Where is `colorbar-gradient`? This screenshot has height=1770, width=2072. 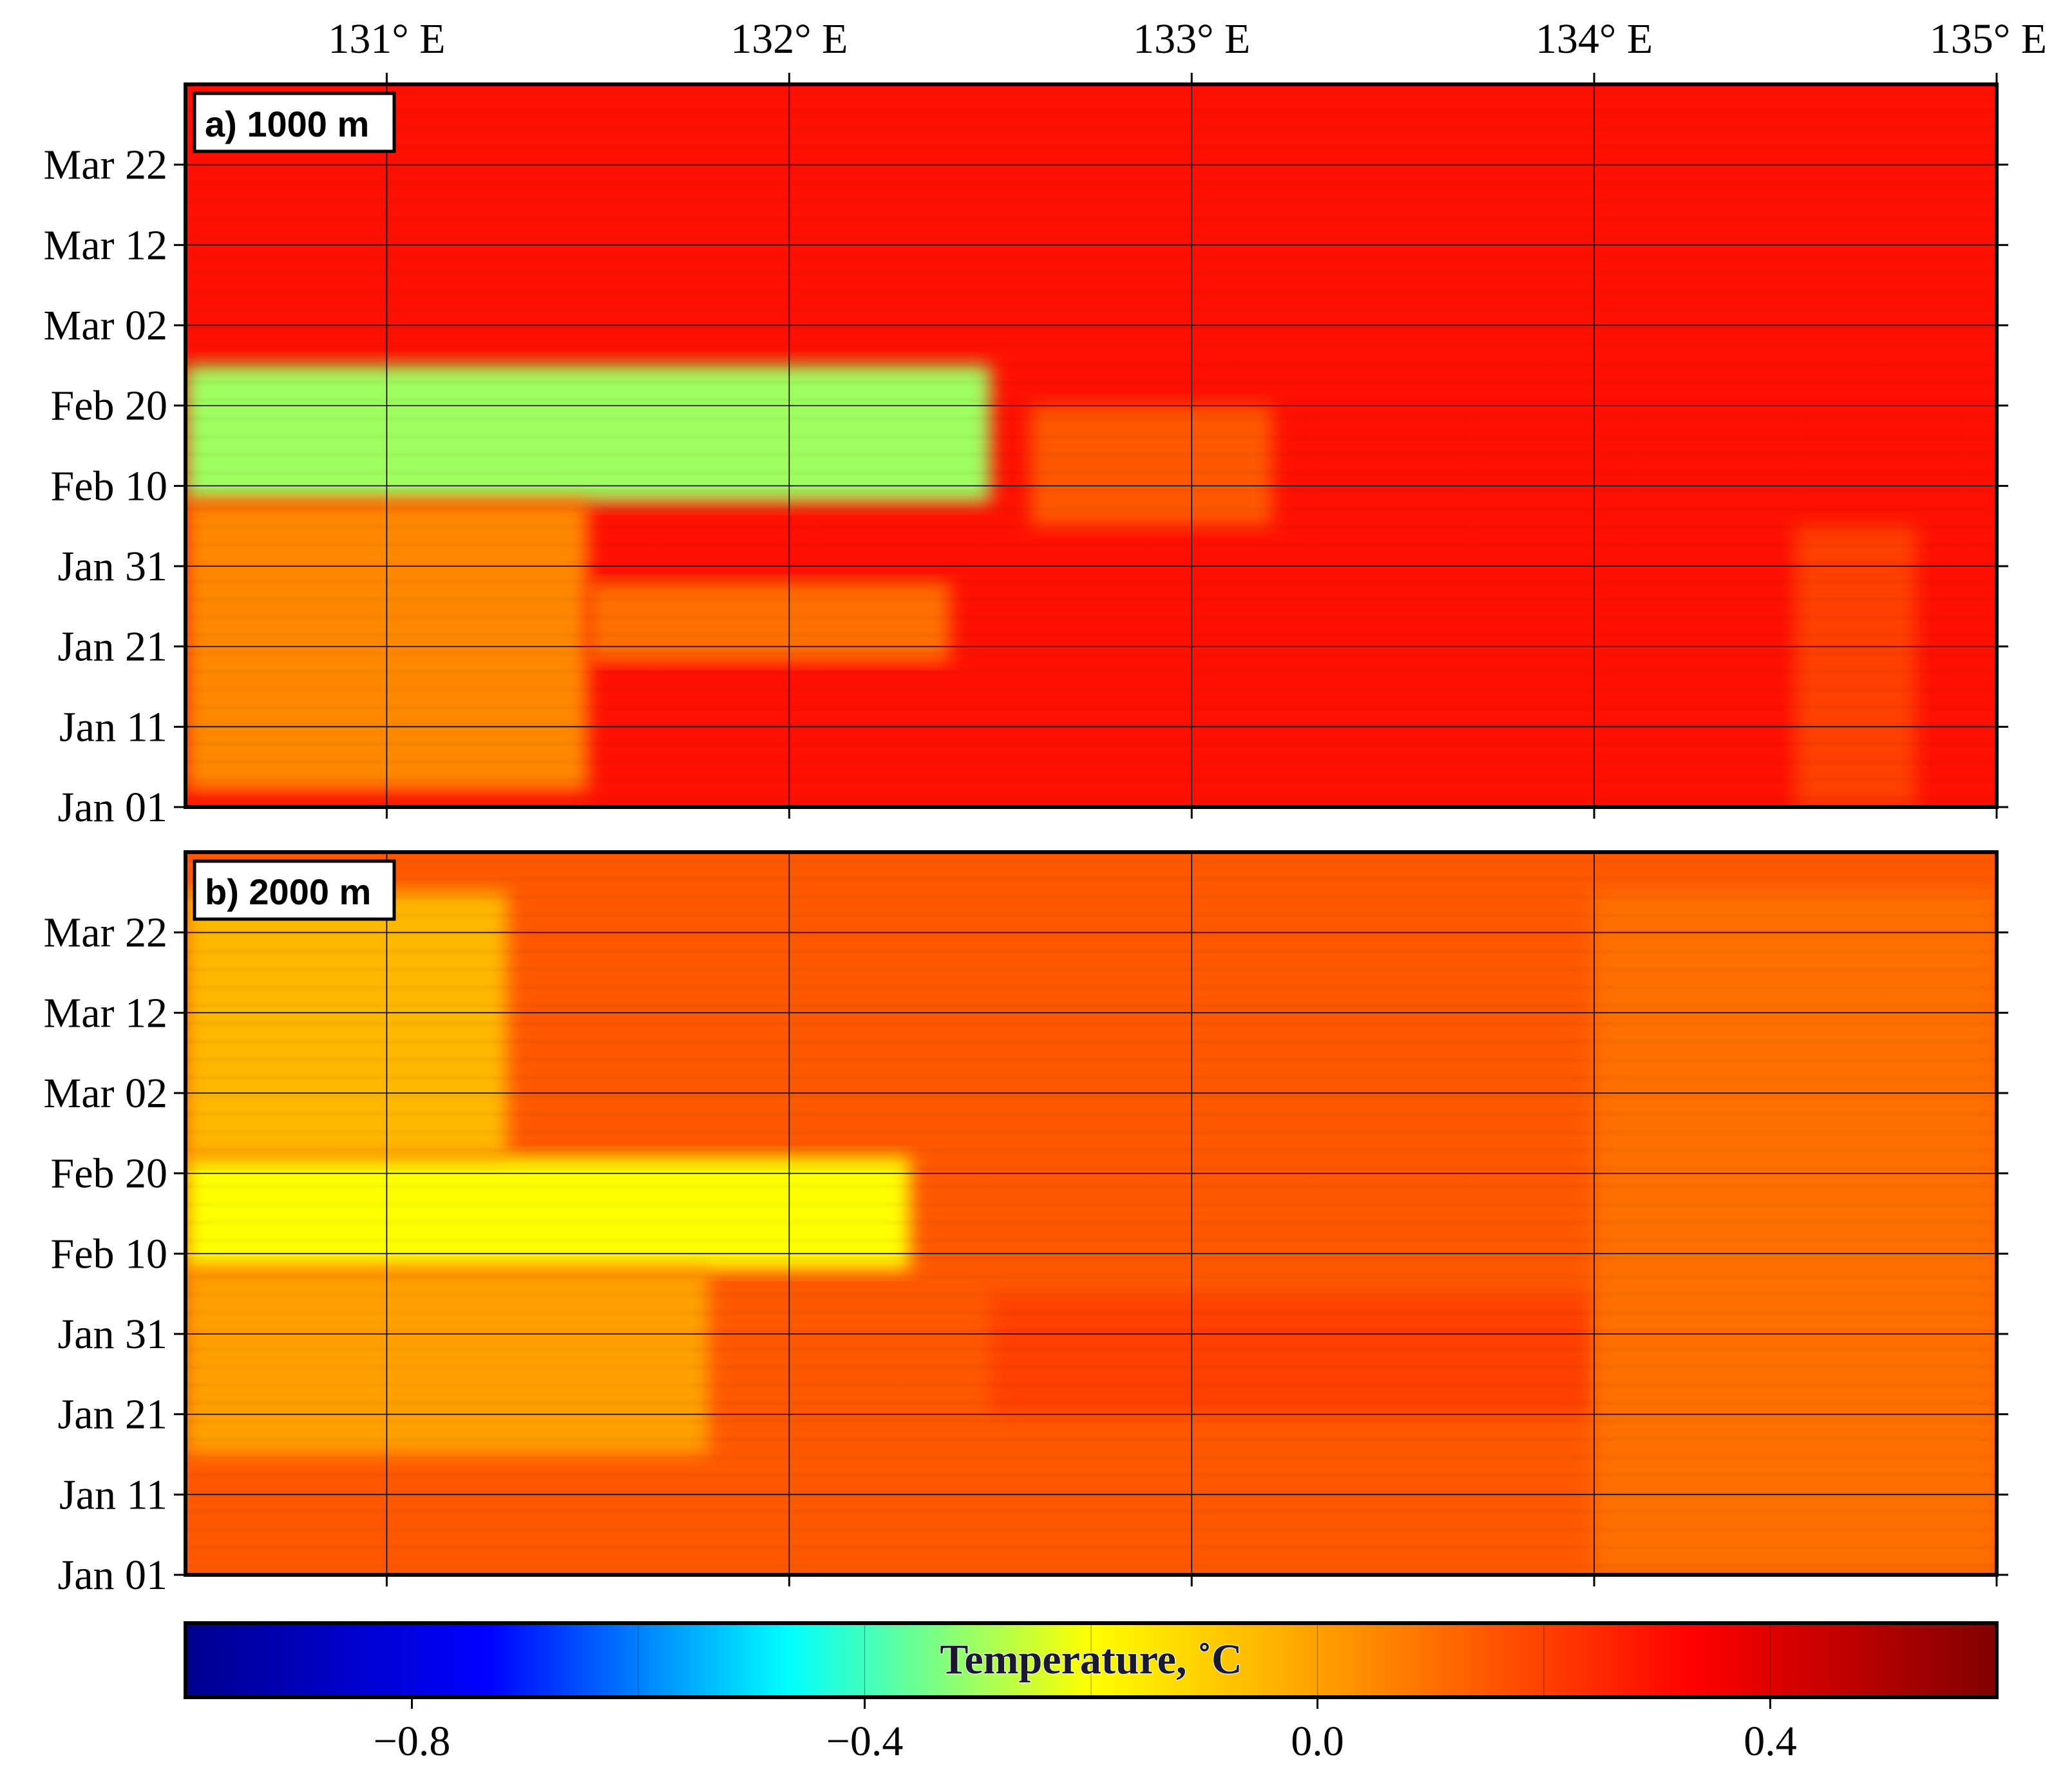
colorbar-gradient is located at coordinates (1091, 1660).